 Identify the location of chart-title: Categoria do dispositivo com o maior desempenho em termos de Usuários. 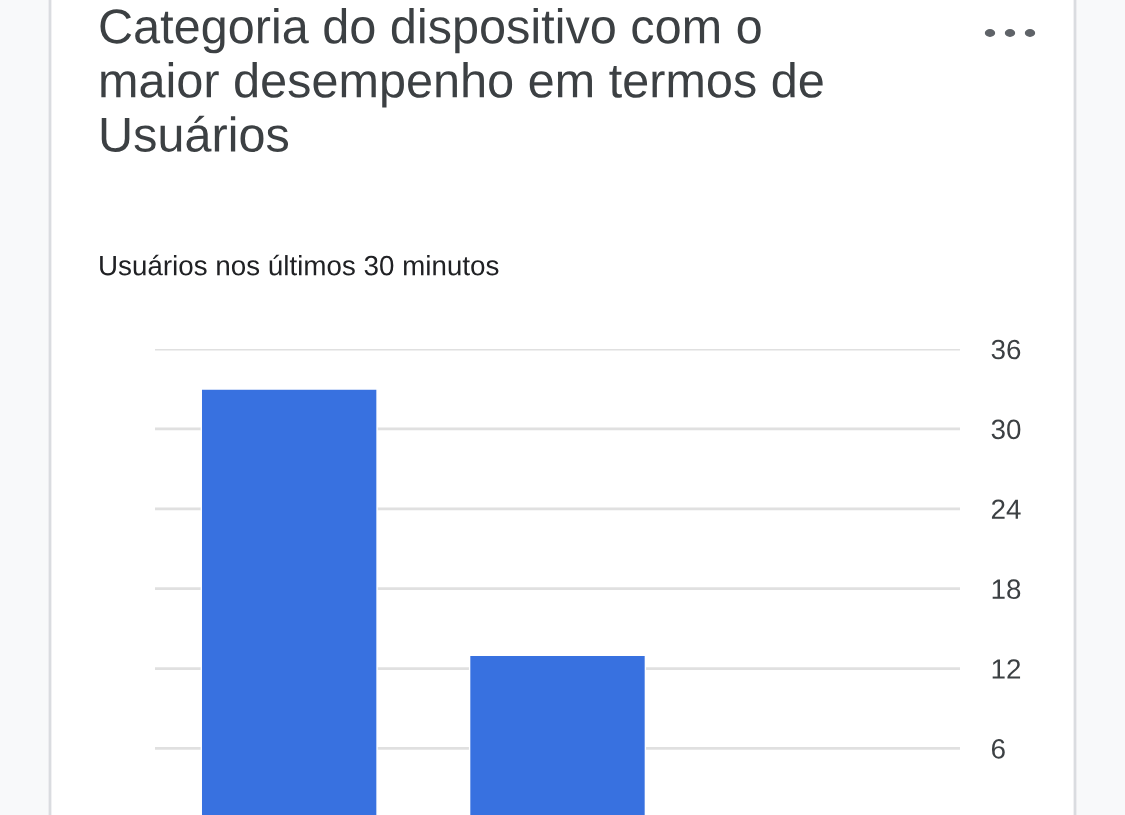
(461, 80).